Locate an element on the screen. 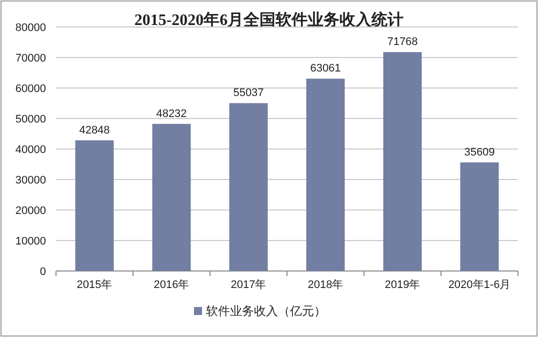  legend-label: 软件业务收入（亿元） is located at coordinates (266, 311).